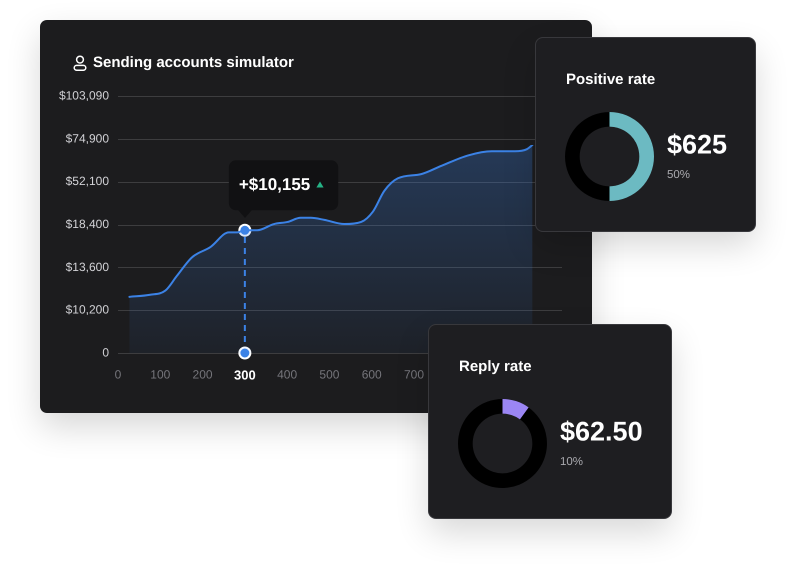 The height and width of the screenshot is (579, 791). What do you see at coordinates (274, 184) in the screenshot?
I see `annotation: +$10,155` at bounding box center [274, 184].